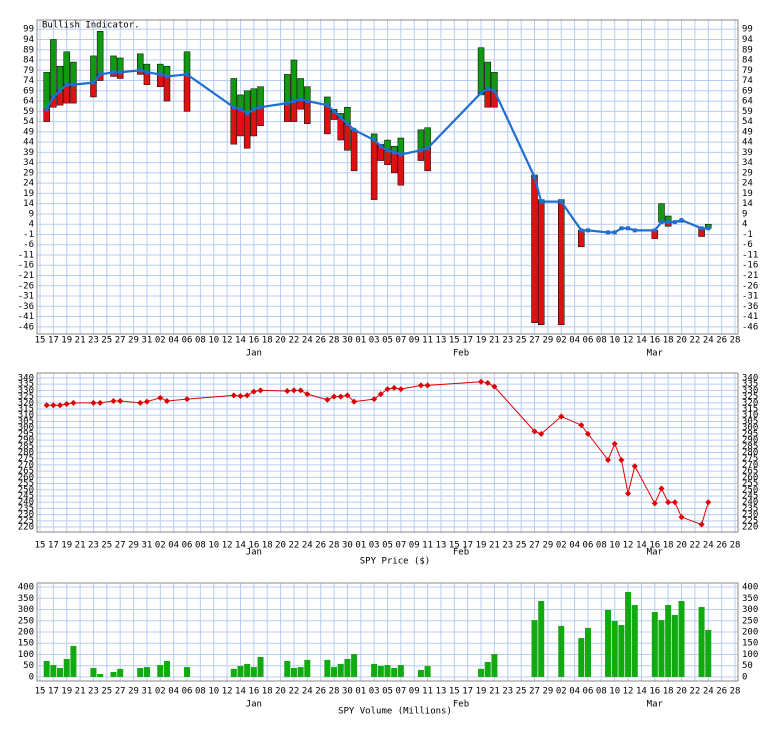 Image resolution: width=784 pixels, height=729 pixels. I want to click on x-tick-label: 25, so click(106, 341).